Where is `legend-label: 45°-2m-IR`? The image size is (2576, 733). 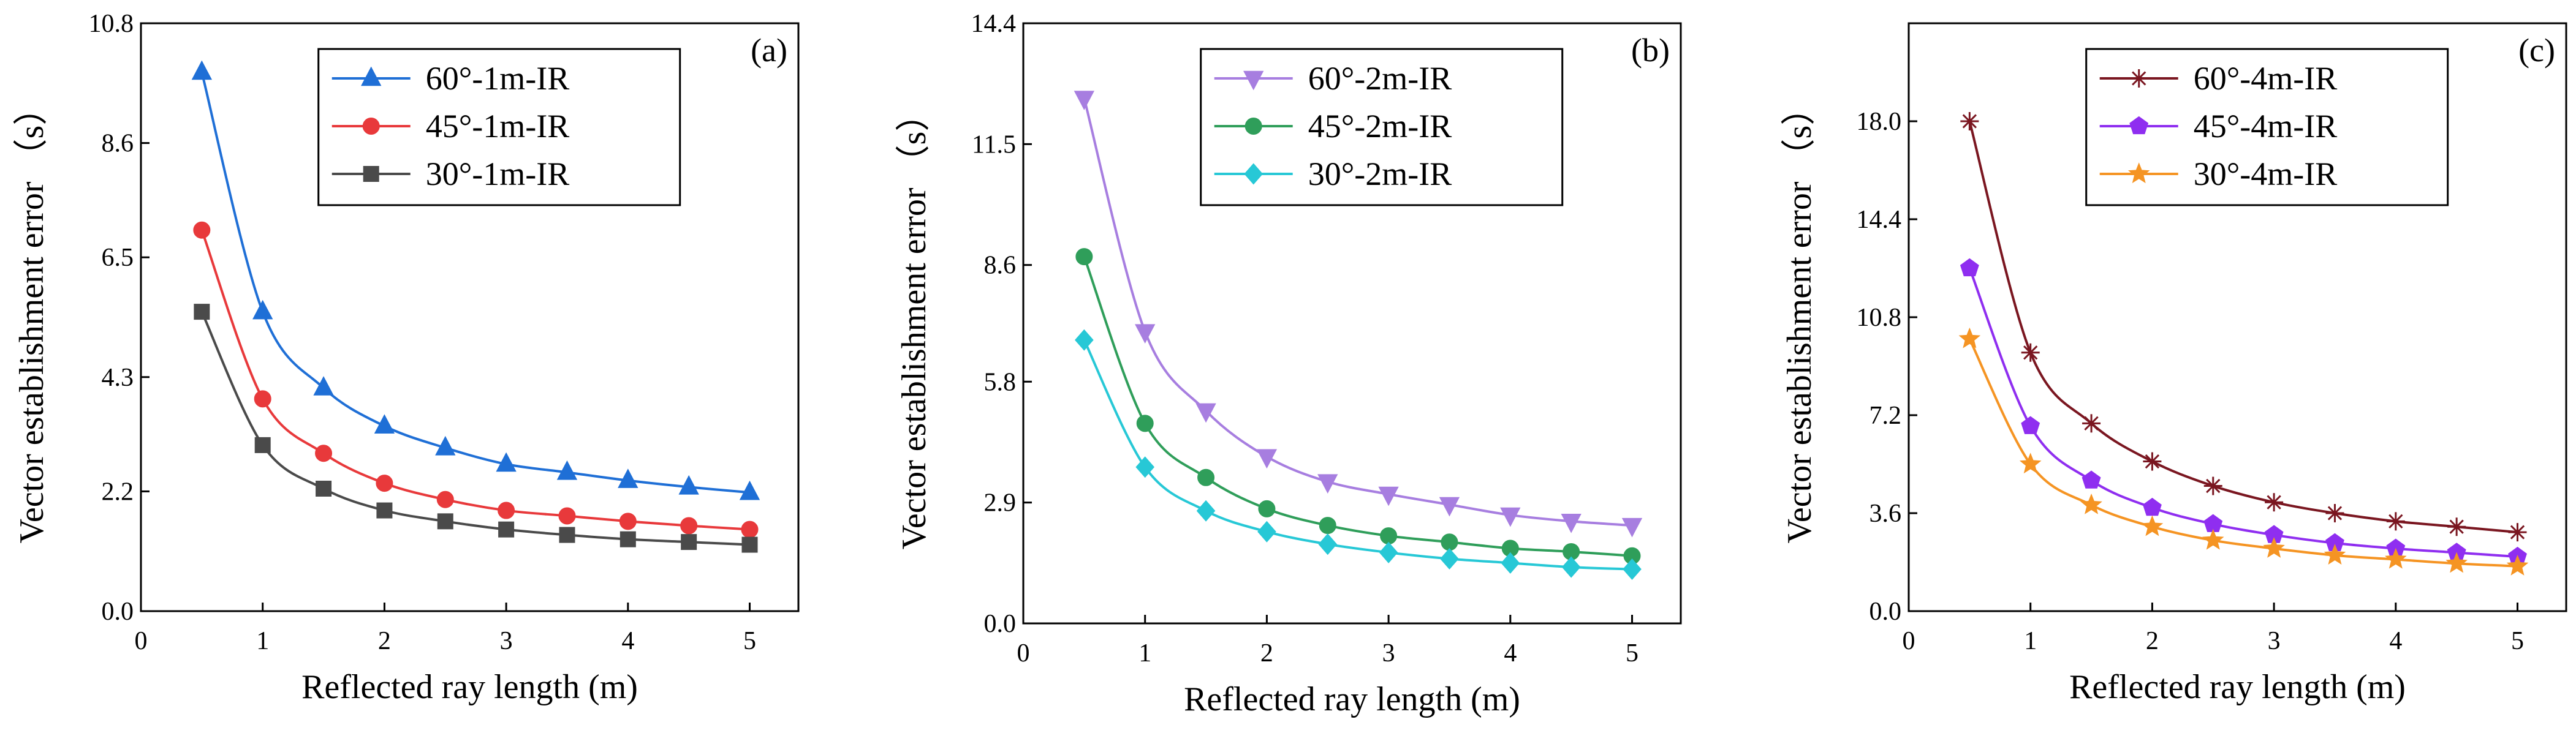 legend-label: 45°-2m-IR is located at coordinates (1380, 126).